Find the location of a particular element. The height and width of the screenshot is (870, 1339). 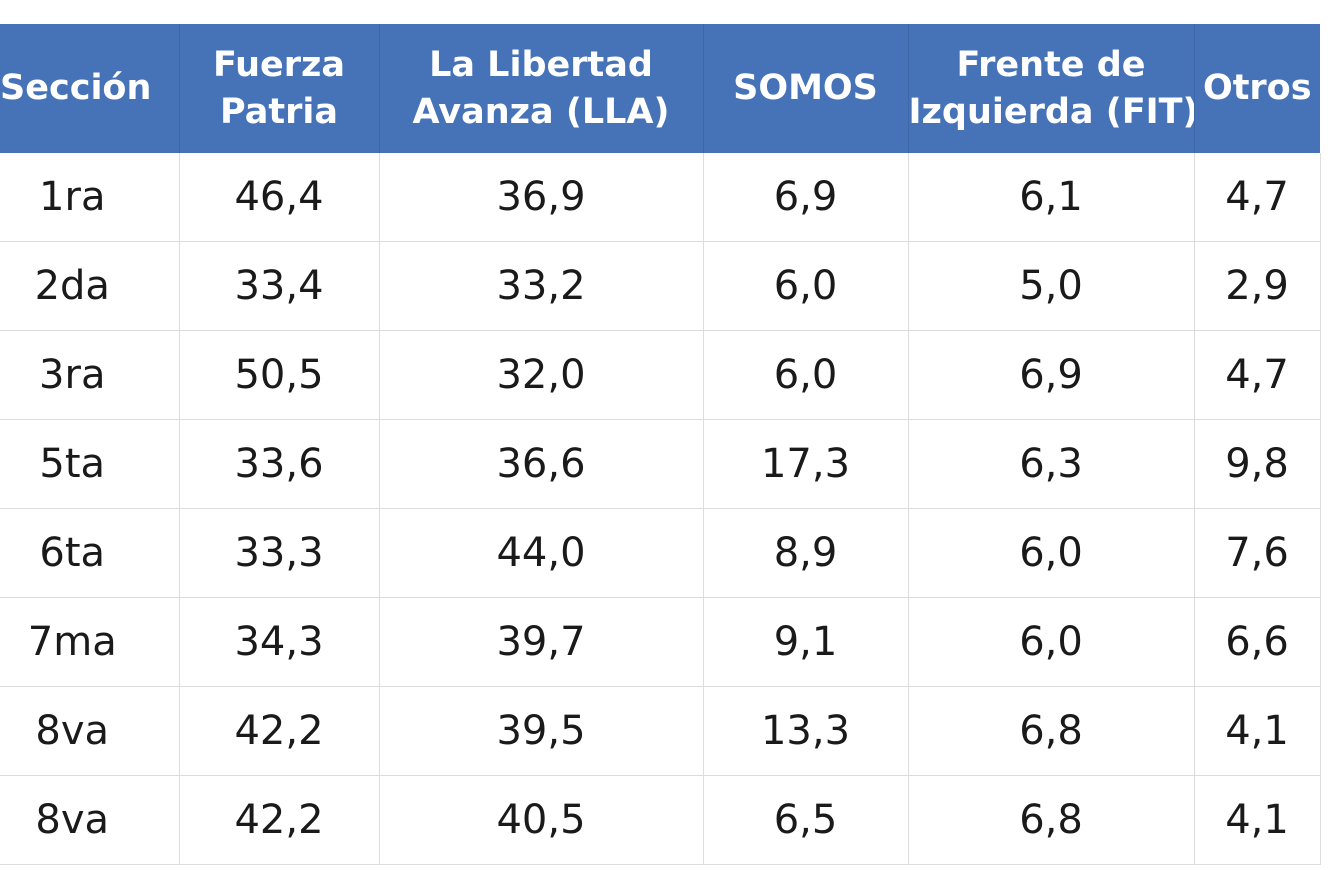

value-cell: 6,5 is located at coordinates (806, 820).